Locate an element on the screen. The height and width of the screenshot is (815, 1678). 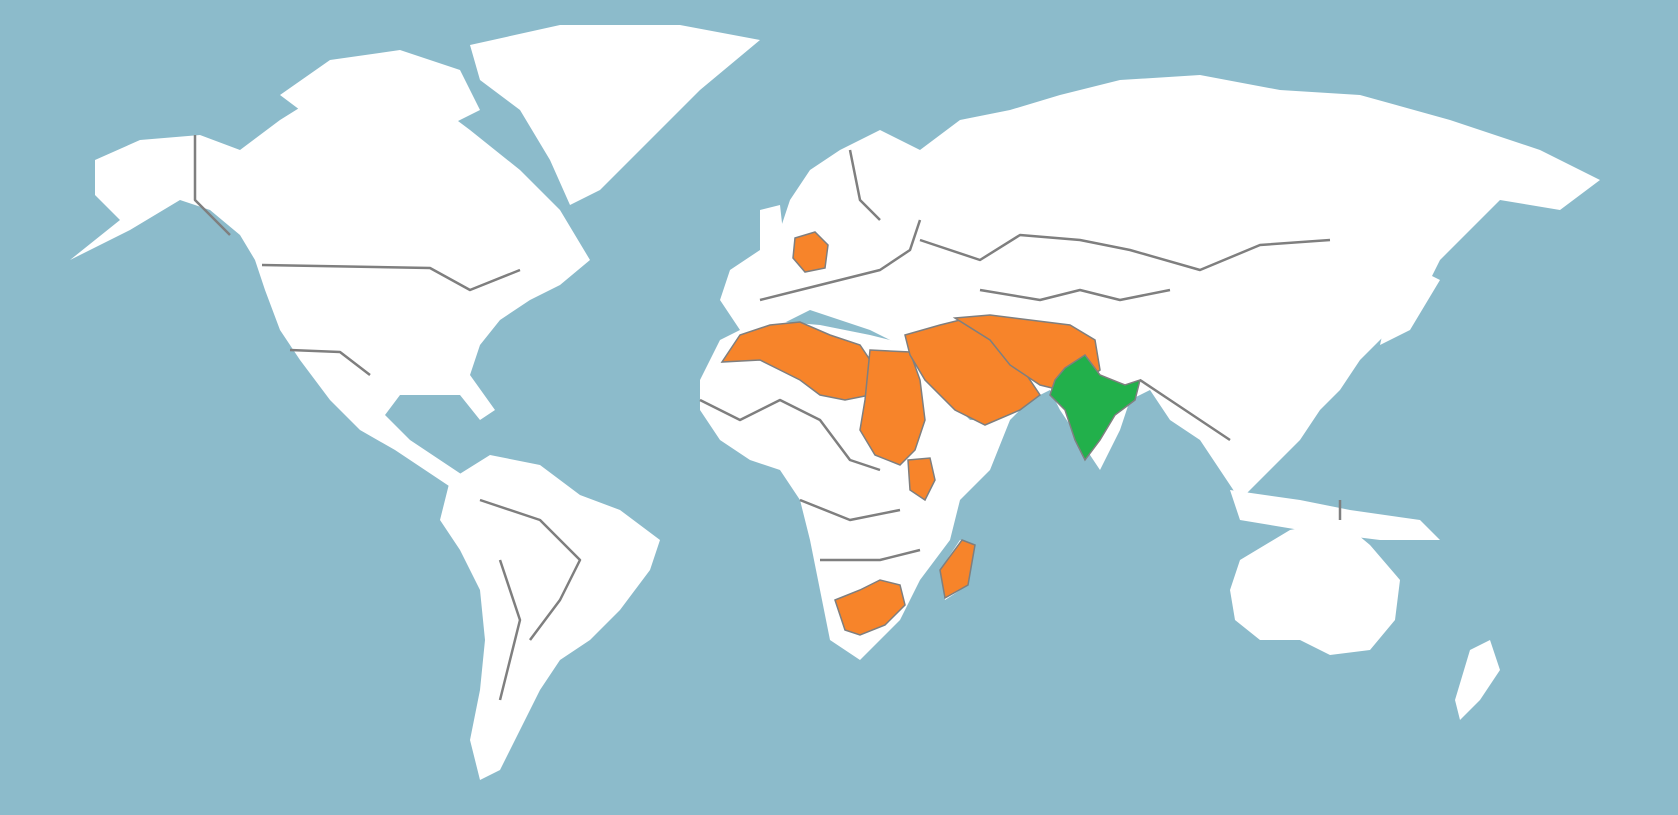
landmass-south-america is located at coordinates (550, 617).